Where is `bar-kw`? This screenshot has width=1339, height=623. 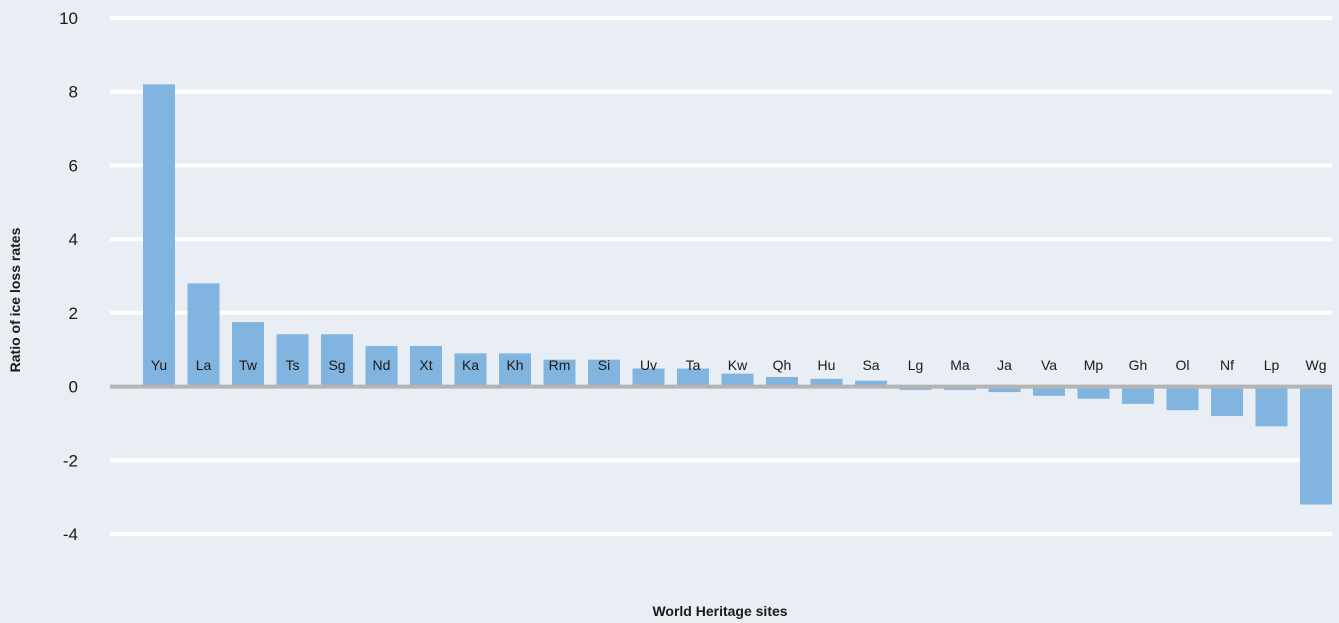 bar-kw is located at coordinates (737, 380).